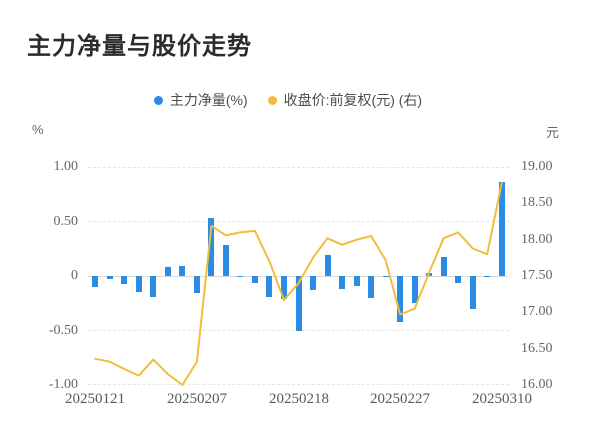 Image resolution: width=600 pixels, height=446 pixels. What do you see at coordinates (537, 202) in the screenshot?
I see `right-tick-18.50: 18.50` at bounding box center [537, 202].